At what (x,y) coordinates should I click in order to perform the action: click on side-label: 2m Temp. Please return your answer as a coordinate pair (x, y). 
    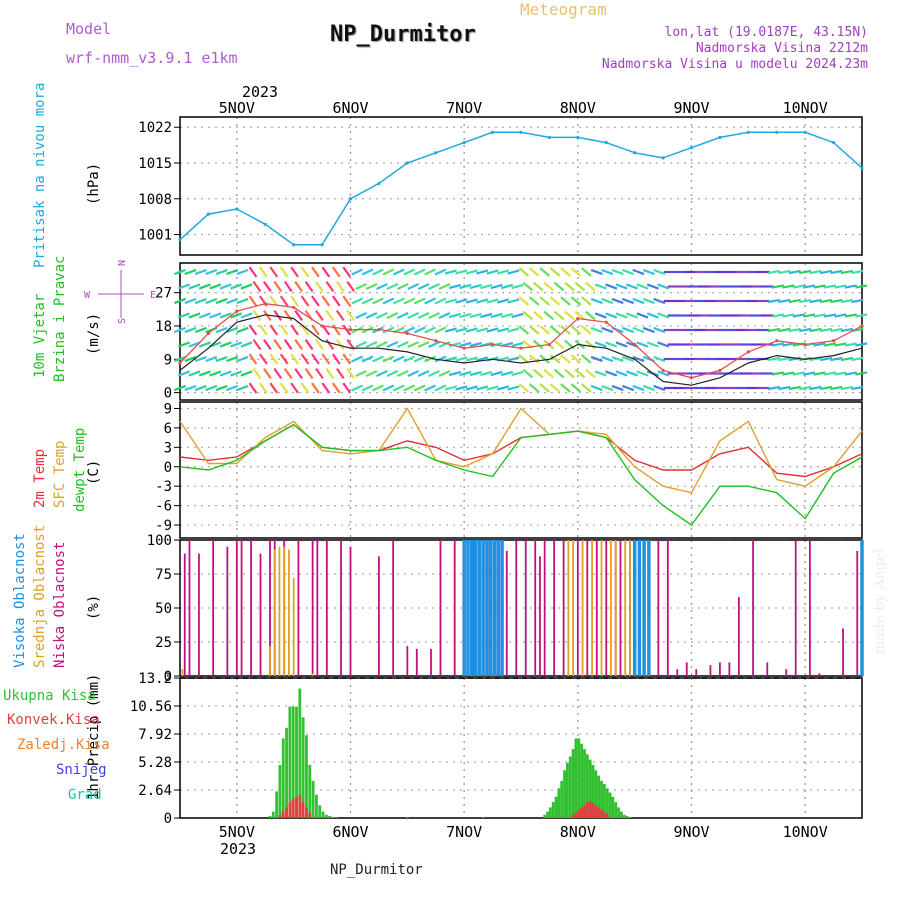
    Looking at the image, I should click on (40, 478).